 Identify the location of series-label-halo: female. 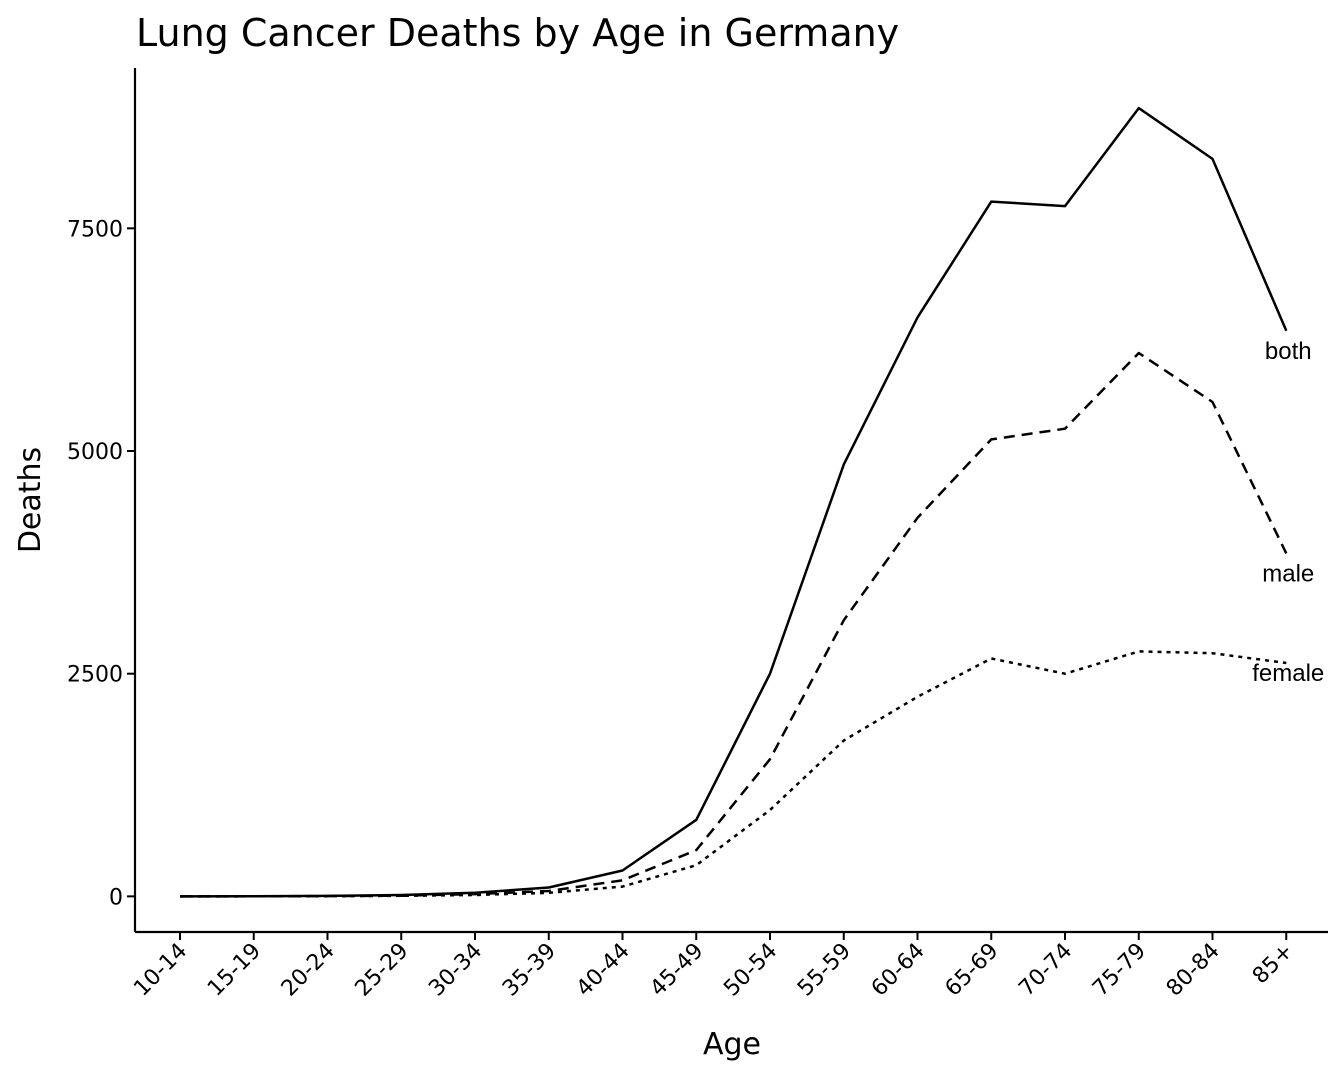
(1288, 673).